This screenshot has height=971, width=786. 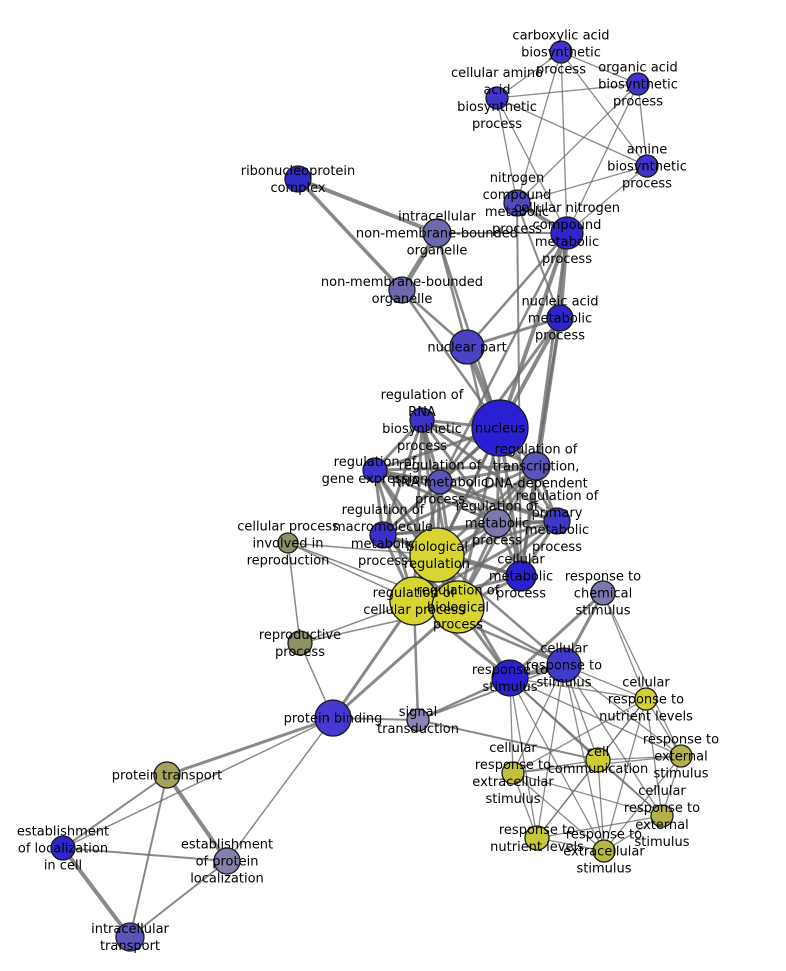 I want to click on node-nitro: nitrogen compound metabolic process, so click(x=517, y=203).